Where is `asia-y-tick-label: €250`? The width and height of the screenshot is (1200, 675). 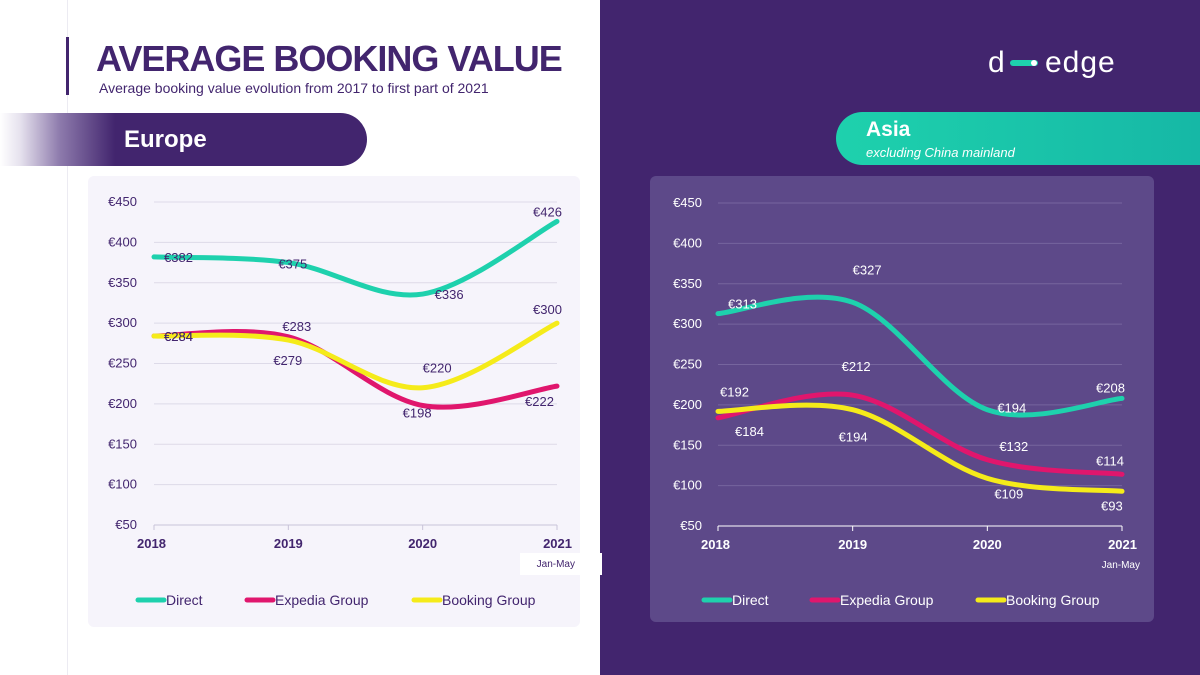 asia-y-tick-label: €250 is located at coordinates (687, 364).